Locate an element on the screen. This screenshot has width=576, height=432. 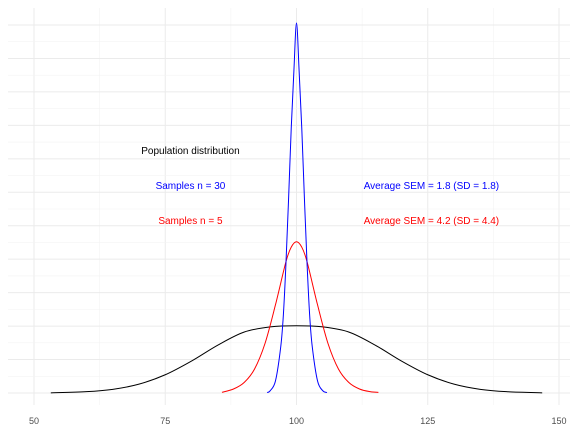
annotation-sem-n5: Average SEM = 4.2 (SD = 4.4) is located at coordinates (431, 221).